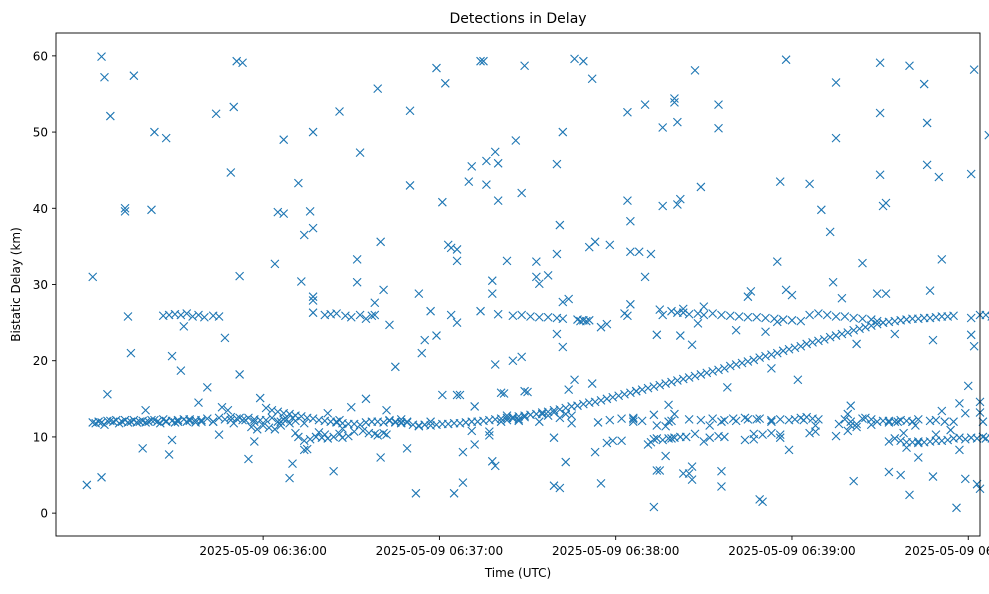 The height and width of the screenshot is (594, 989). What do you see at coordinates (40, 361) in the screenshot?
I see `y-tick-label: 20` at bounding box center [40, 361].